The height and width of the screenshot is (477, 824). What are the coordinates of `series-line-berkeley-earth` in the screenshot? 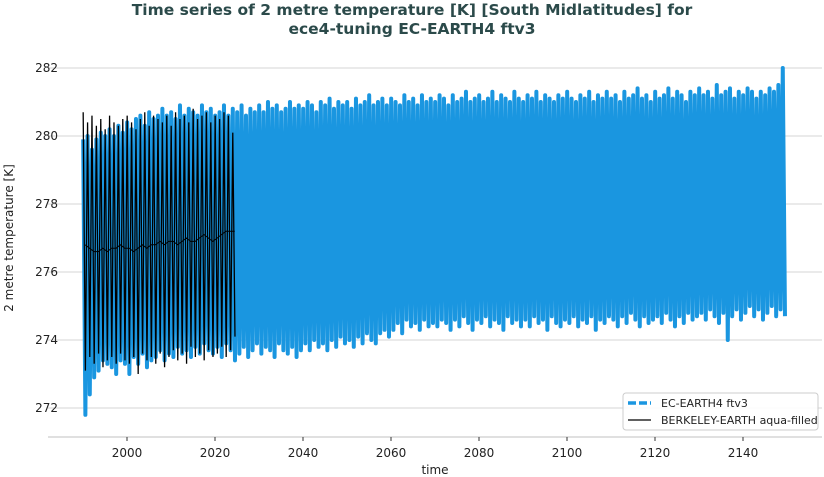 It's located at (159, 241).